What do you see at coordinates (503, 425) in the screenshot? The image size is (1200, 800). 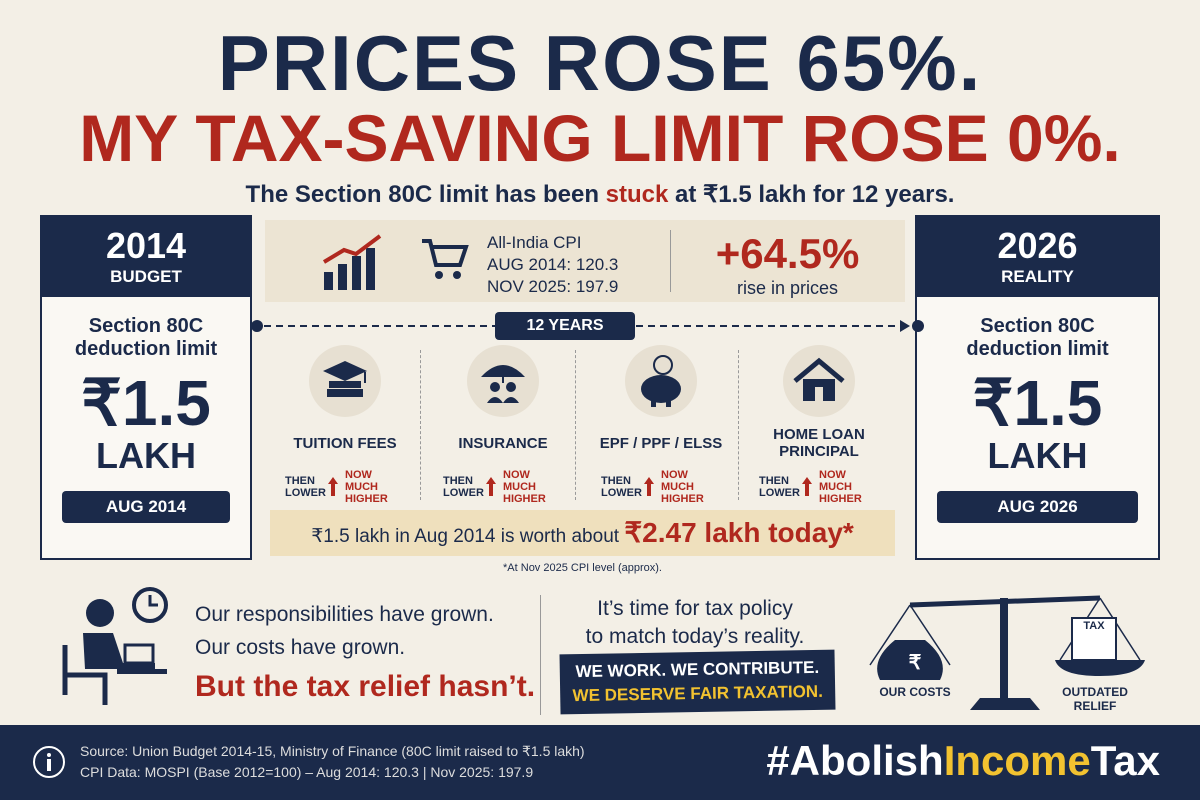 I see `category: INSURANCE THEN LOWER NOW MUCH HIGHER` at bounding box center [503, 425].